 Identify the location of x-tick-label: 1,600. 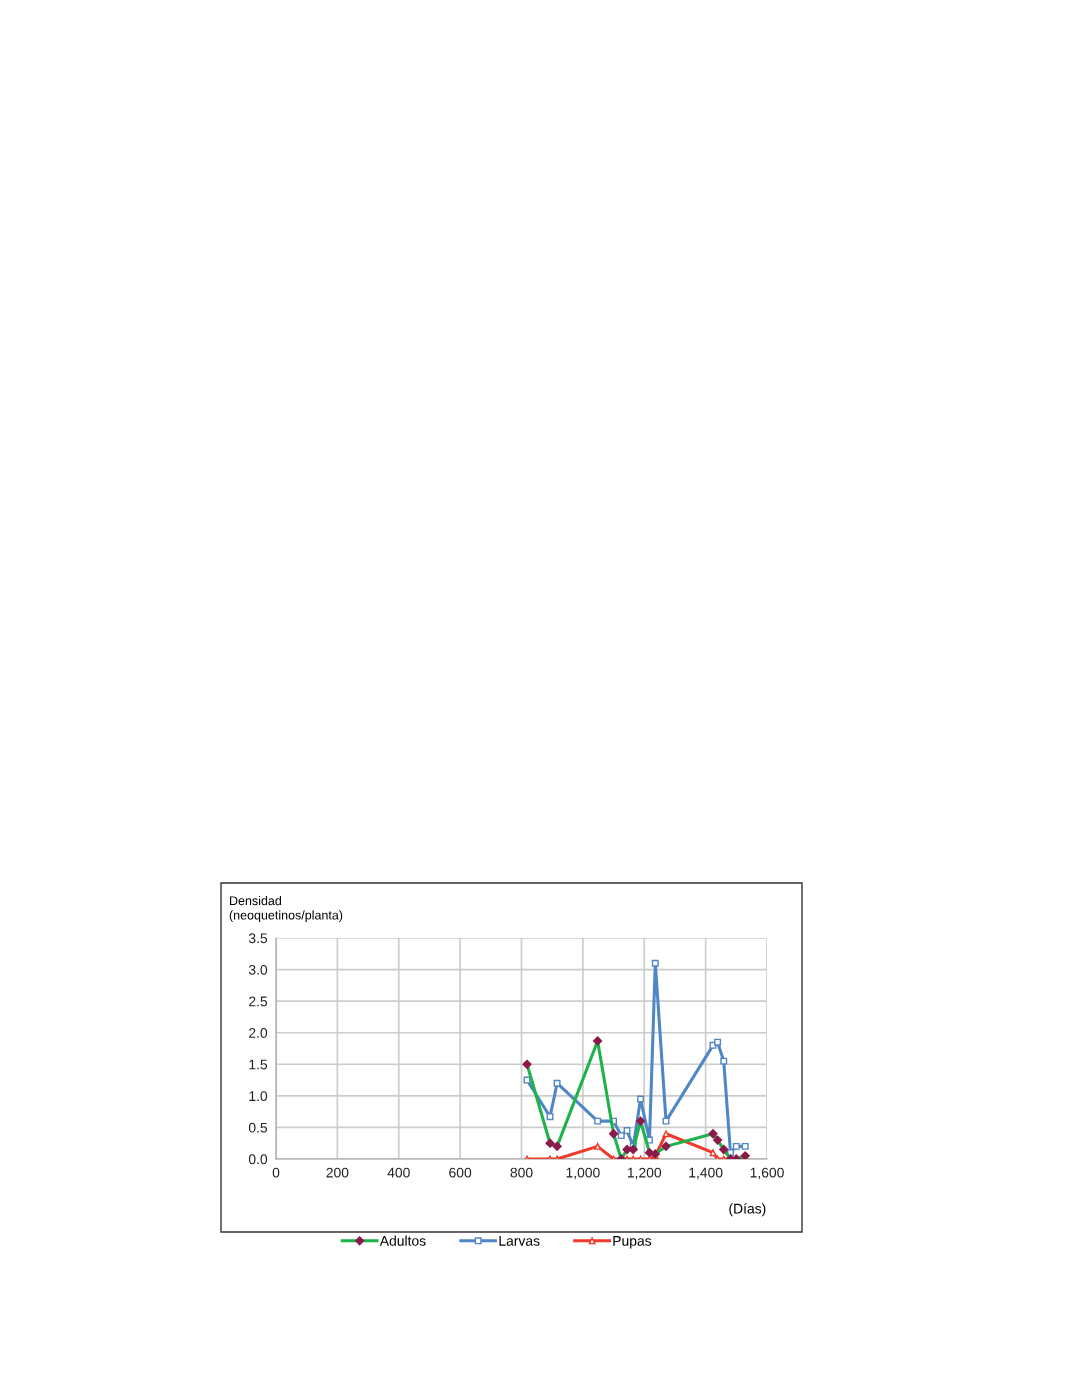
(767, 1173).